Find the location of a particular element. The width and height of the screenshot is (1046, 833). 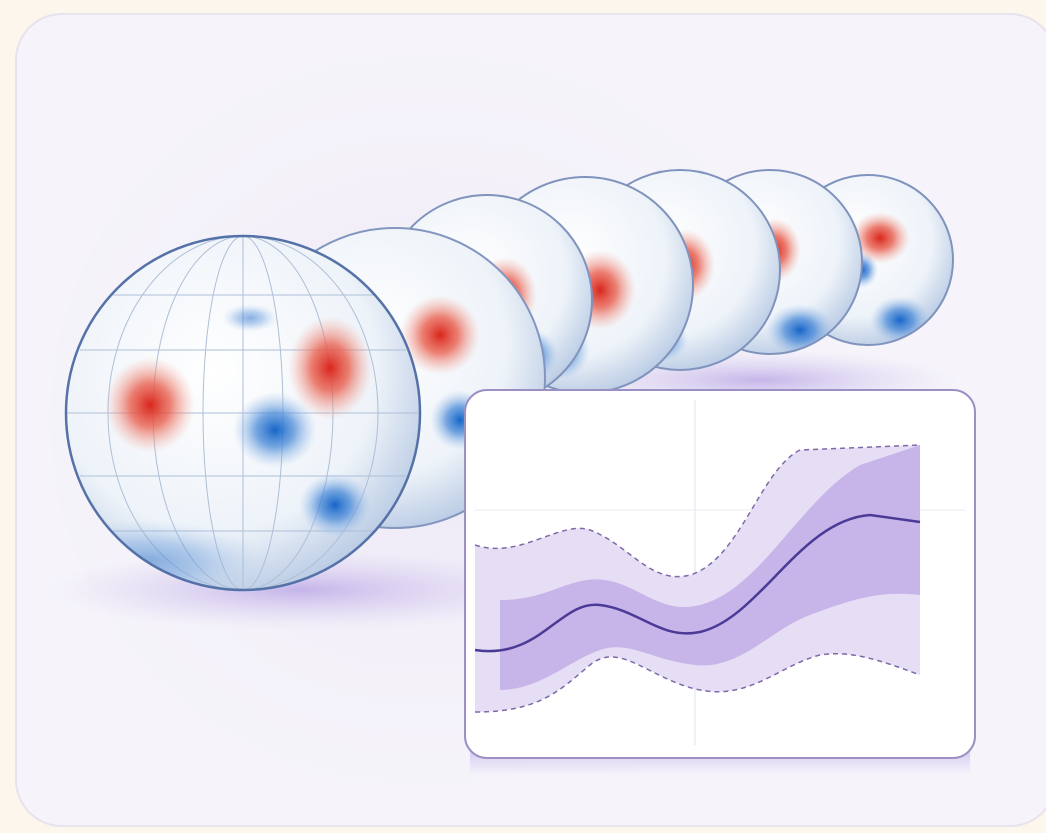

lower-bound is located at coordinates (697, 682).